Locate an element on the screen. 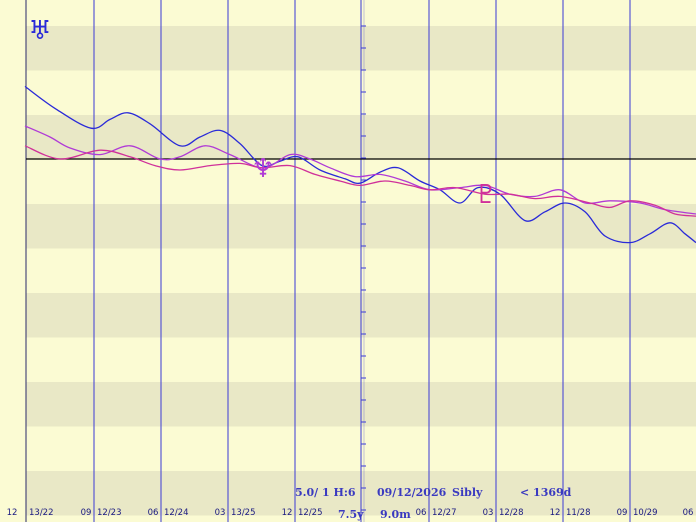  info-line1-left: 5.0/ 1 H:6 is located at coordinates (325, 492).